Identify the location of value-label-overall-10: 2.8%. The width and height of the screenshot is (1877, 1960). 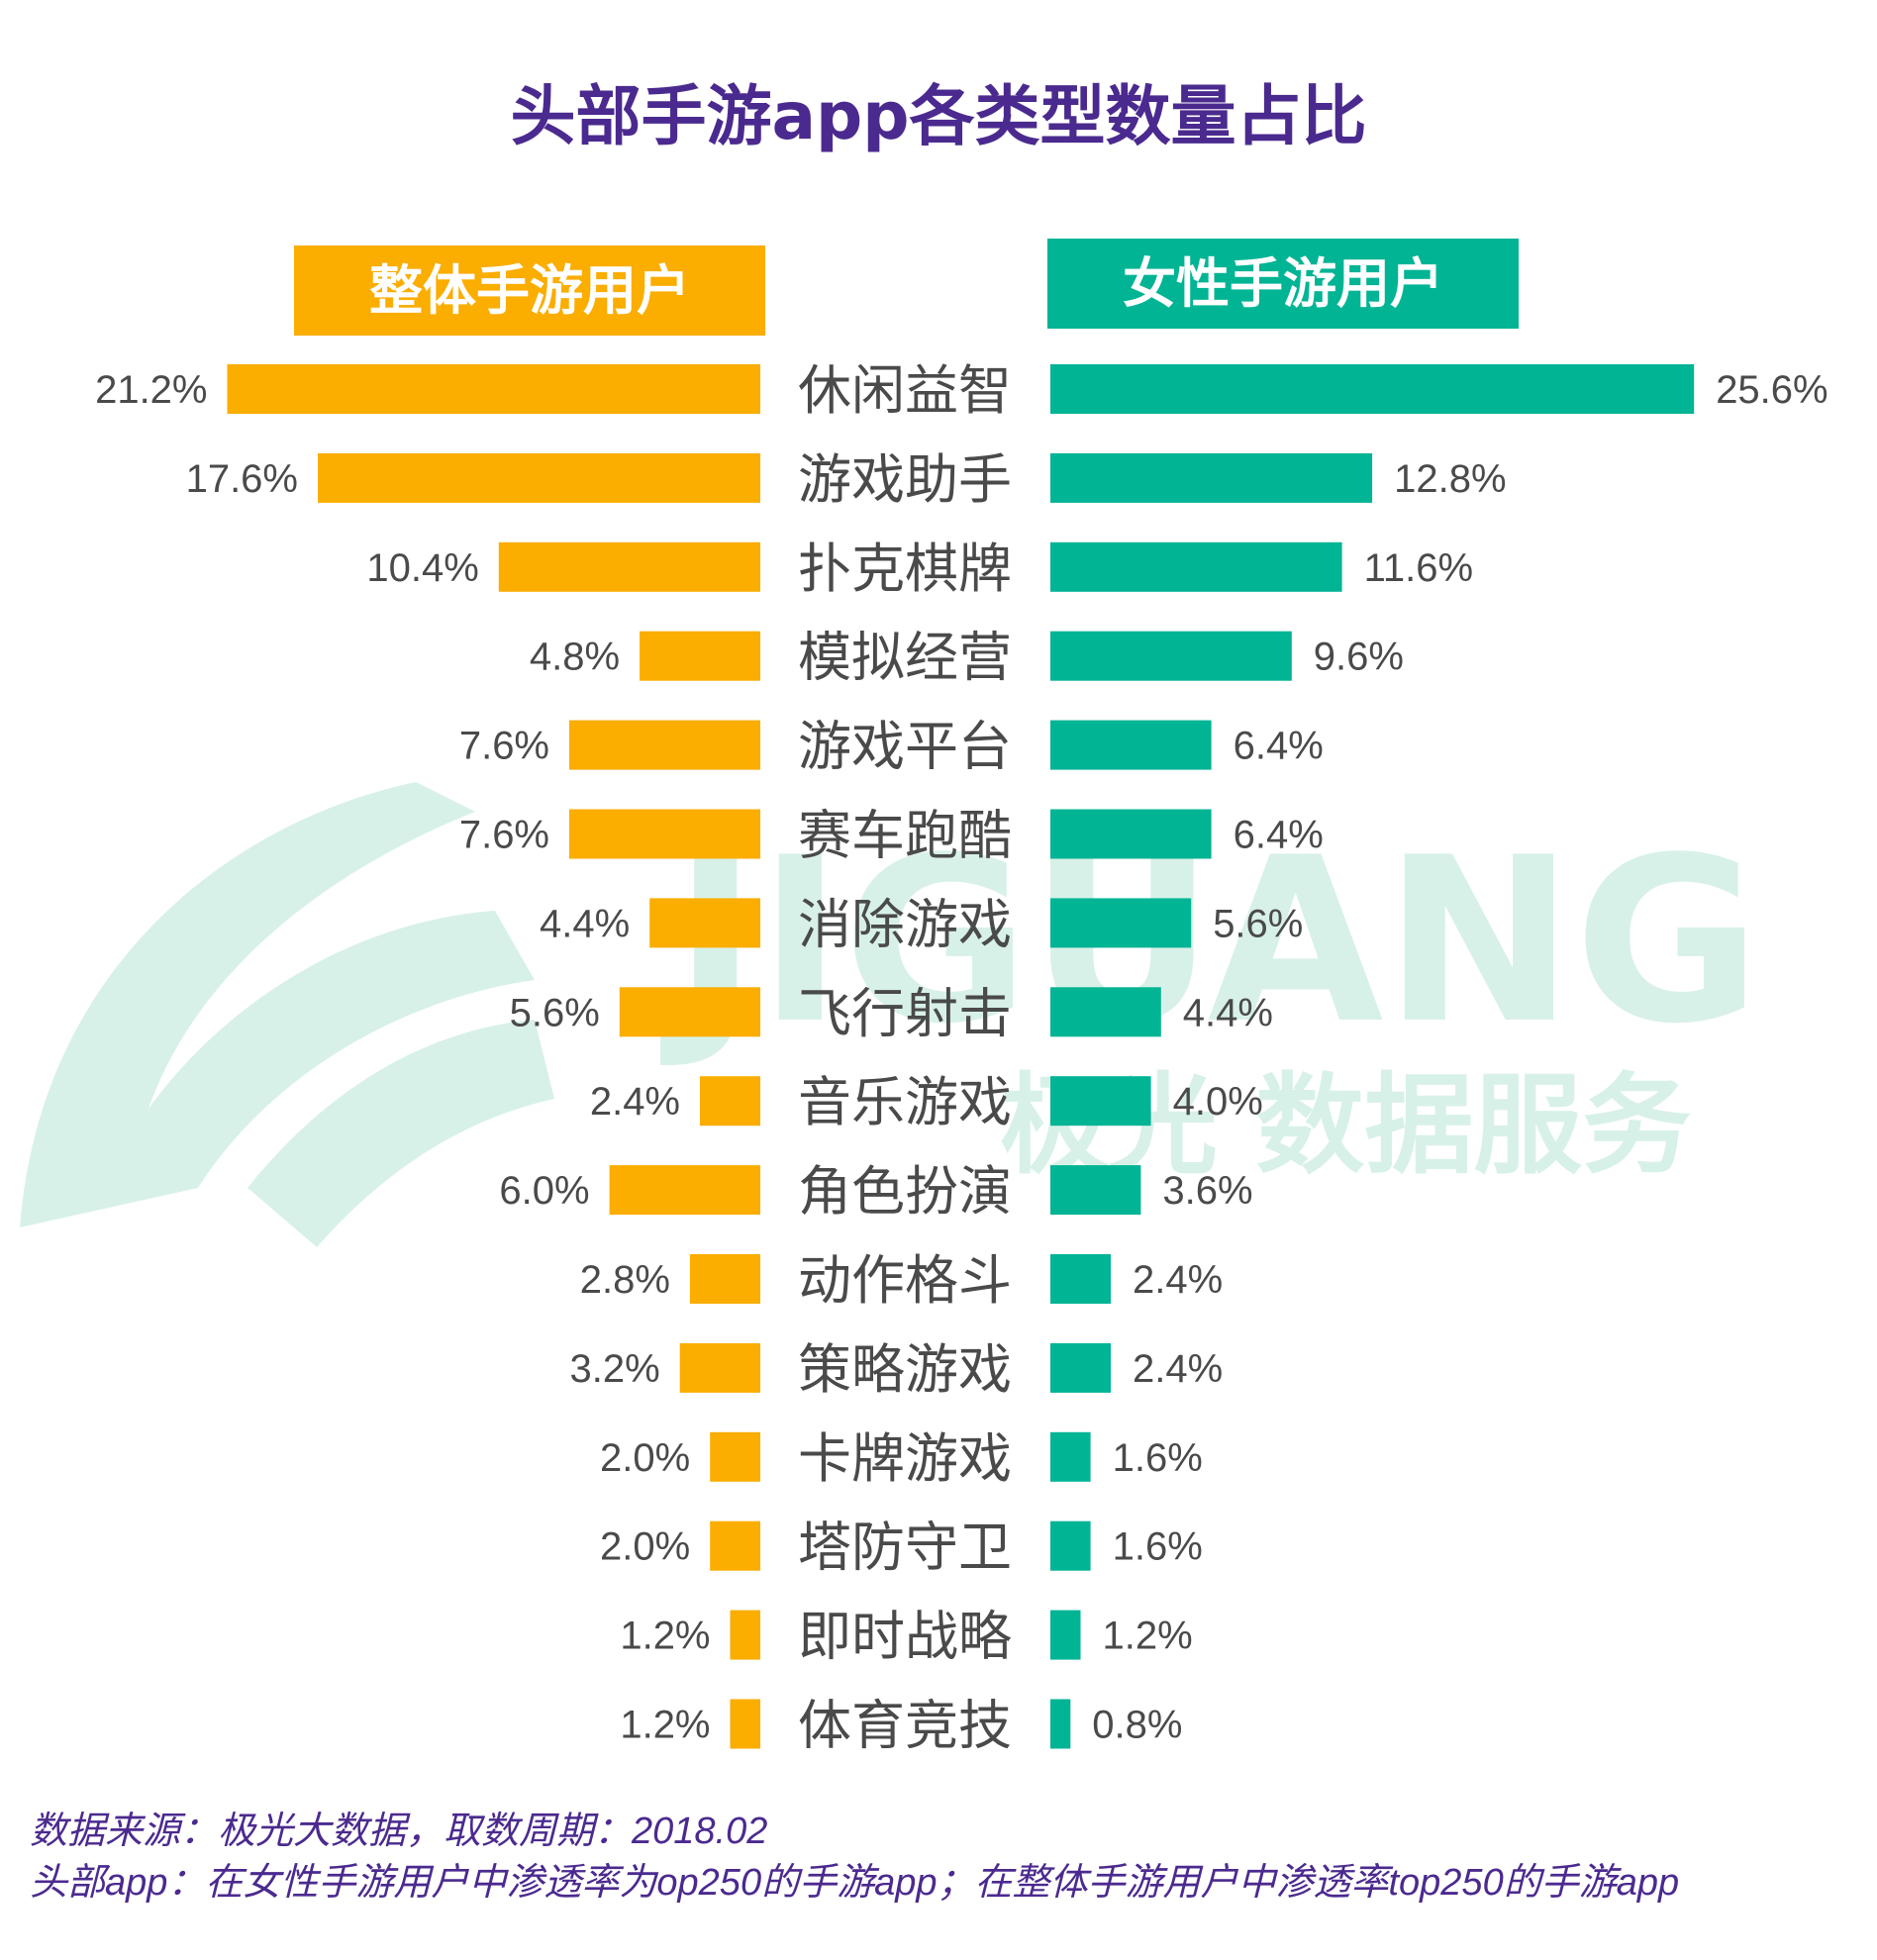
(625, 1280).